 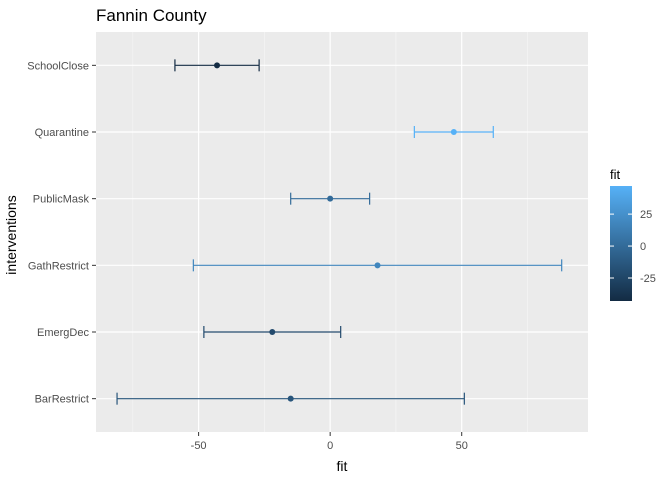 I want to click on errorbar-publicmask, so click(x=330, y=198).